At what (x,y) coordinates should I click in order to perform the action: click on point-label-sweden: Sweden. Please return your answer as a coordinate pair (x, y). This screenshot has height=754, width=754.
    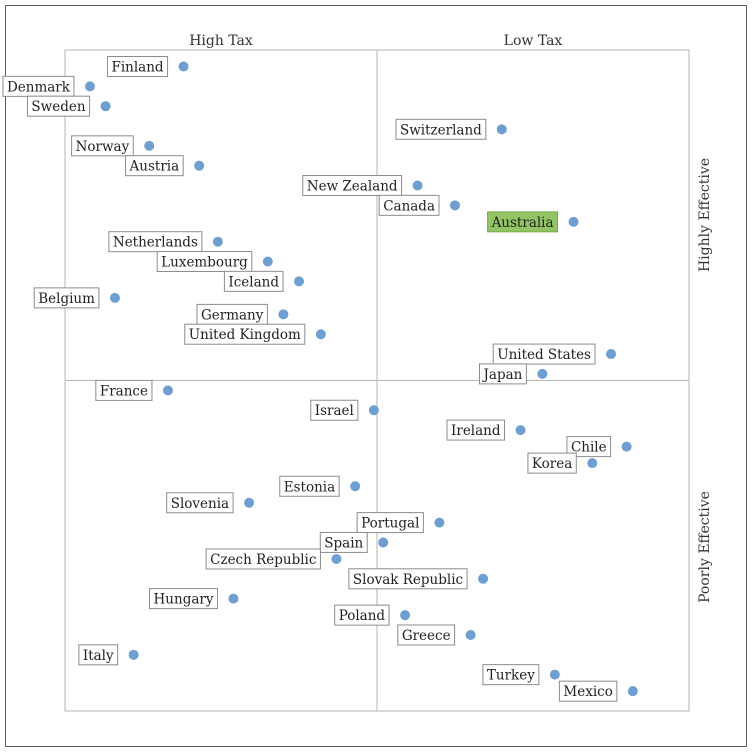
    Looking at the image, I should click on (58, 107).